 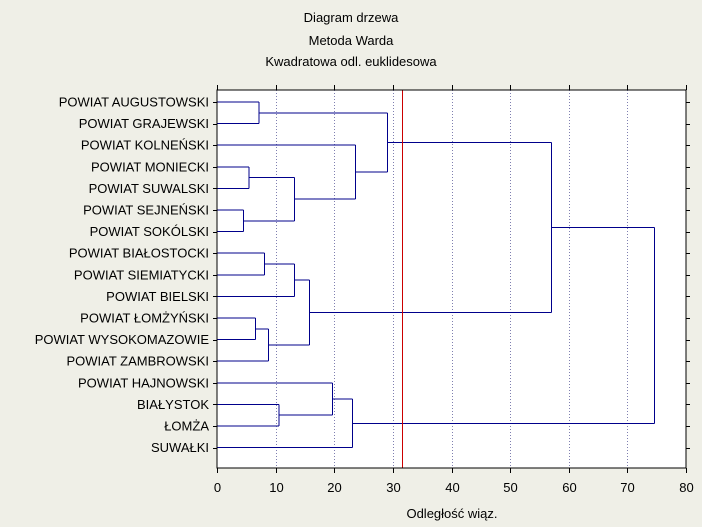 I want to click on leaf-label: POWIAT SUWALSKI, so click(x=149, y=188).